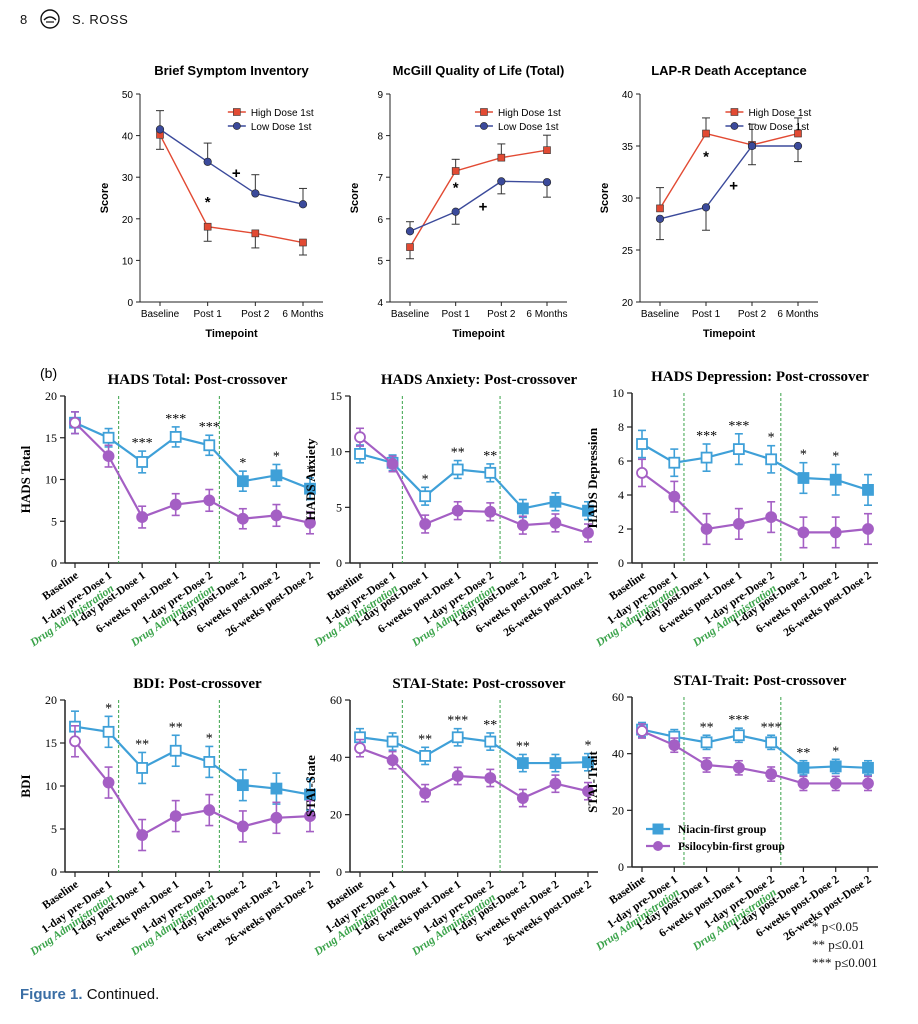  What do you see at coordinates (621, 461) in the screenshot?
I see `y-tick-label: 6` at bounding box center [621, 461].